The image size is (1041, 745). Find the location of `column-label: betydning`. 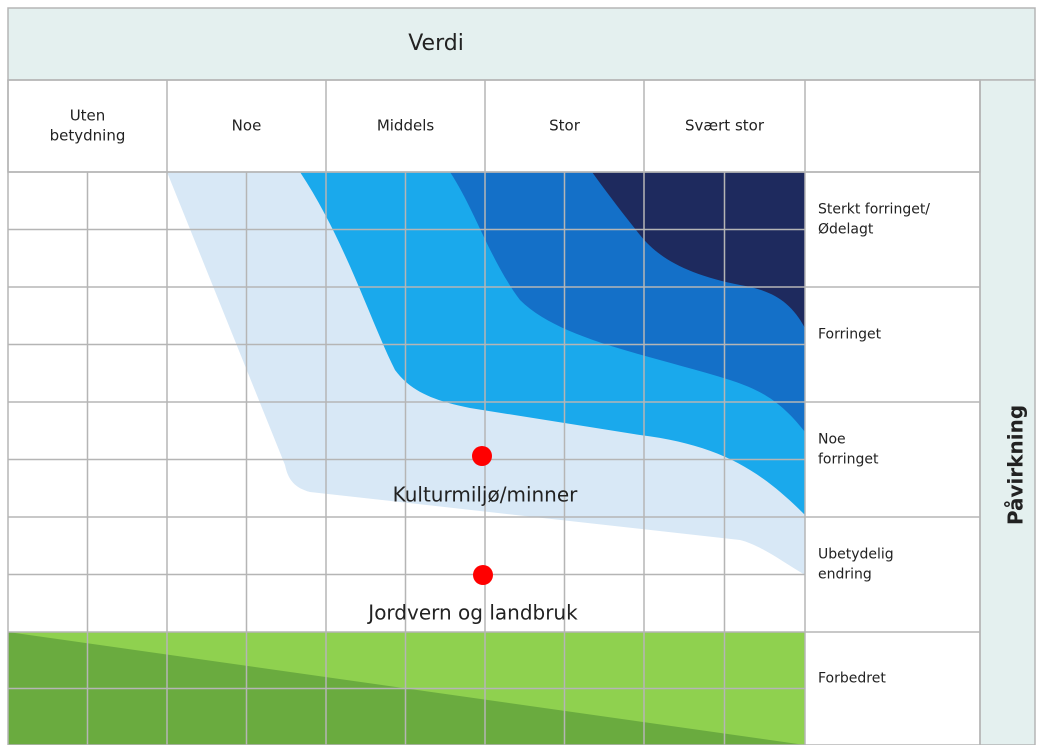

column-label: betydning is located at coordinates (88, 136).